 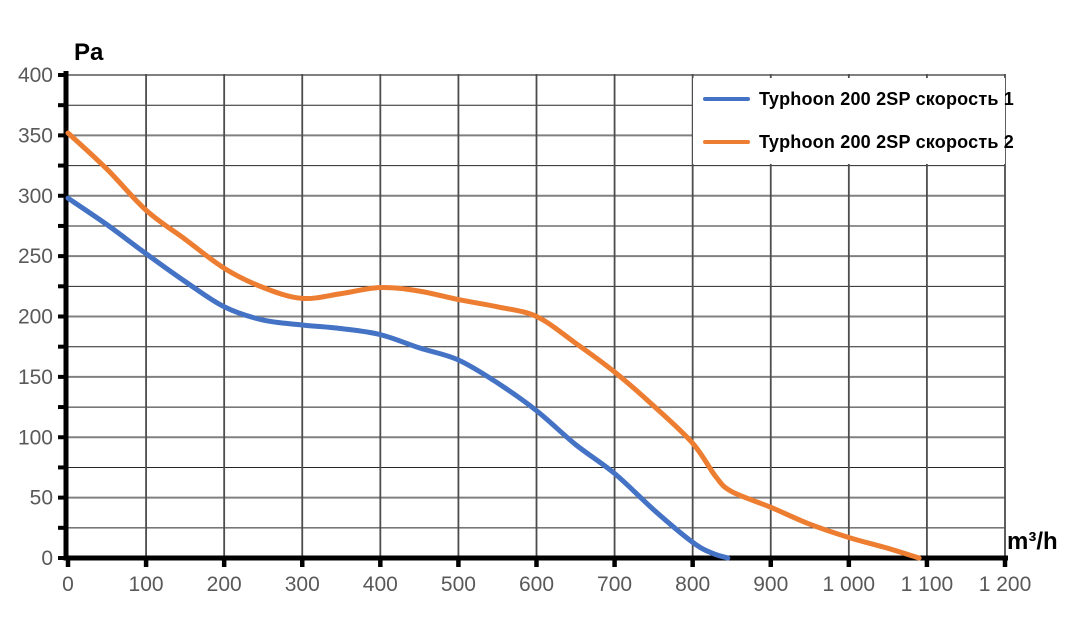 What do you see at coordinates (770, 584) in the screenshot?
I see `x-tick-label: 900` at bounding box center [770, 584].